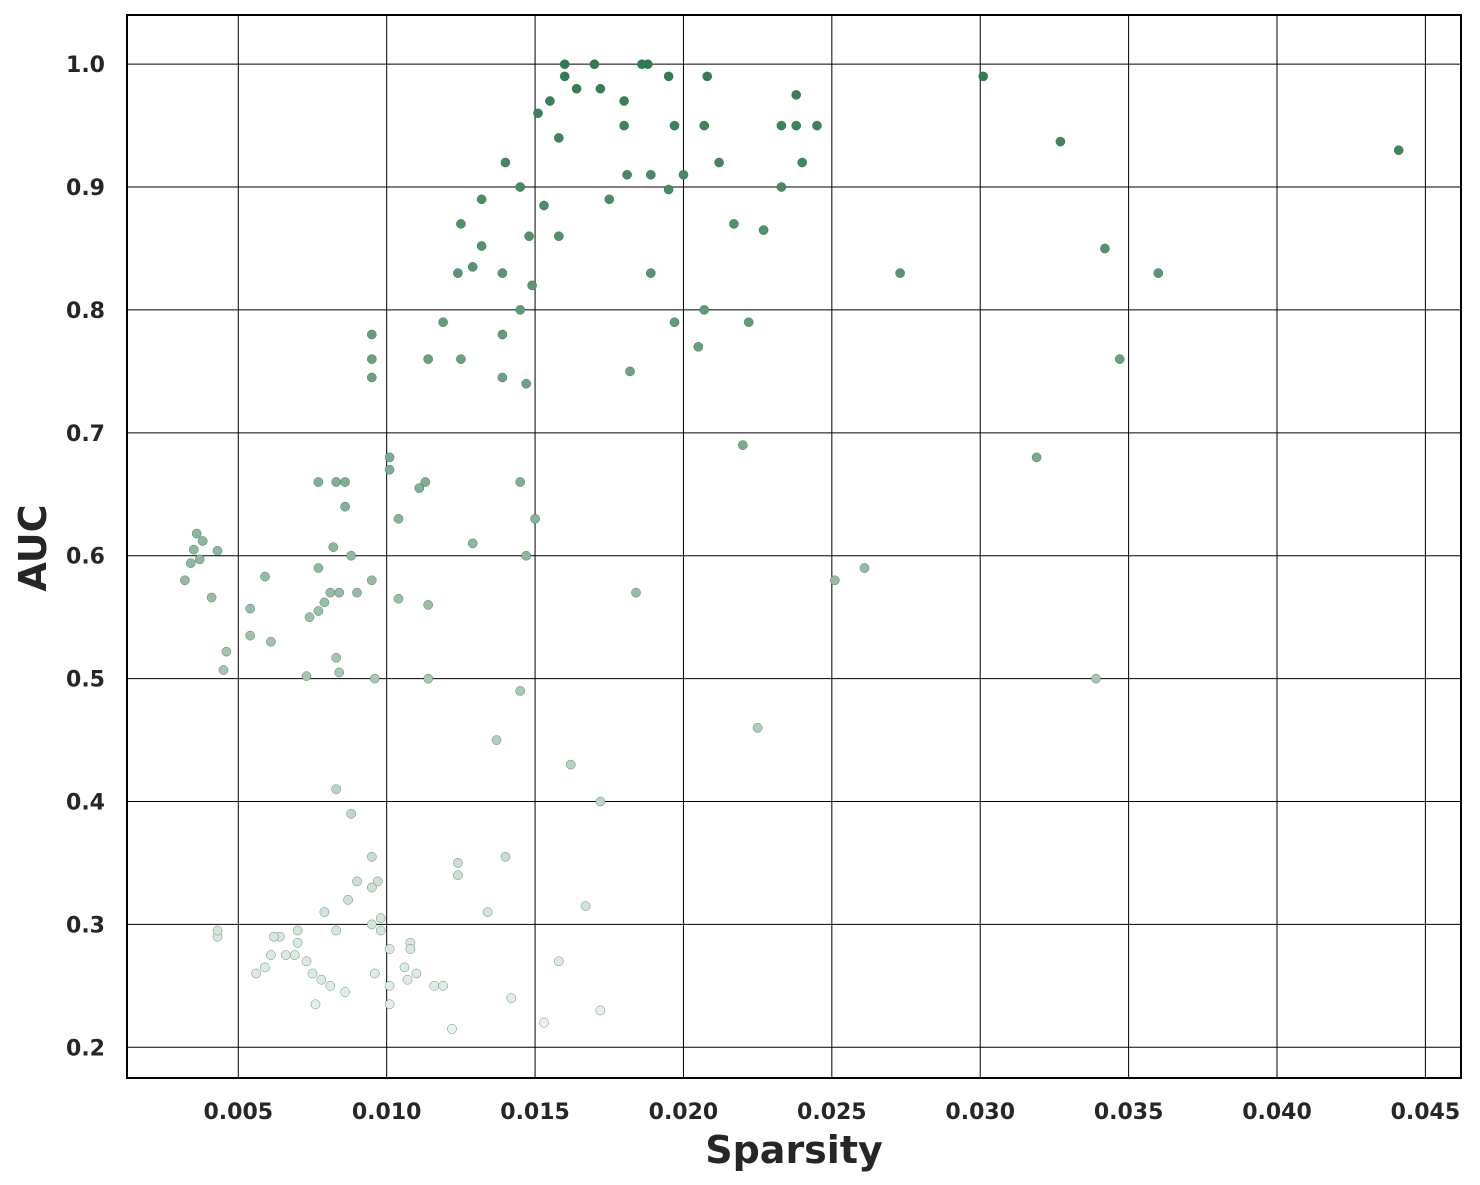  I want to click on x-axis-label: Sparsity, so click(794, 1150).